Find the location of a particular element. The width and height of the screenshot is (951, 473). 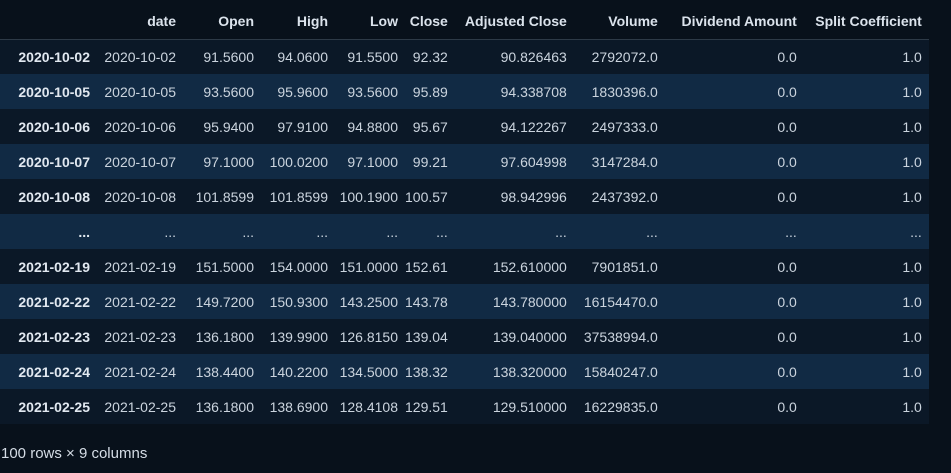

cell-low: 93.5600 is located at coordinates (372, 91).